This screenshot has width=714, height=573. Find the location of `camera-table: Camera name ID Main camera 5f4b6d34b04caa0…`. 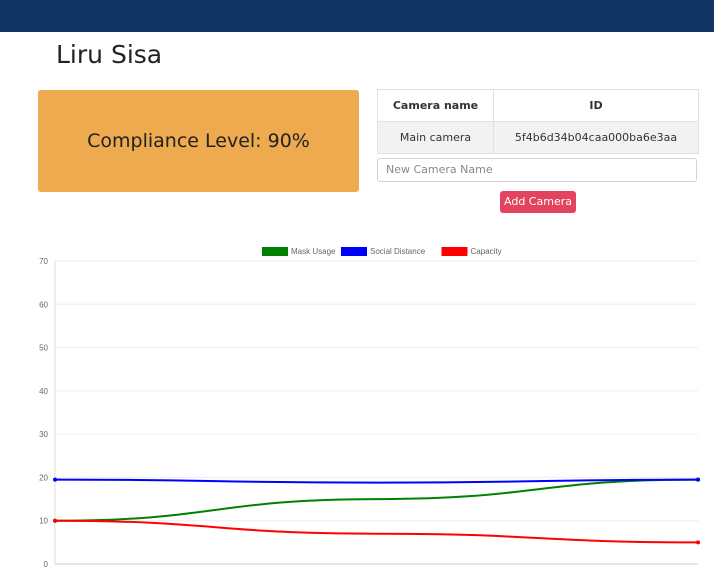

camera-table: Camera name ID Main camera 5f4b6d34b04caa0… is located at coordinates (538, 121).